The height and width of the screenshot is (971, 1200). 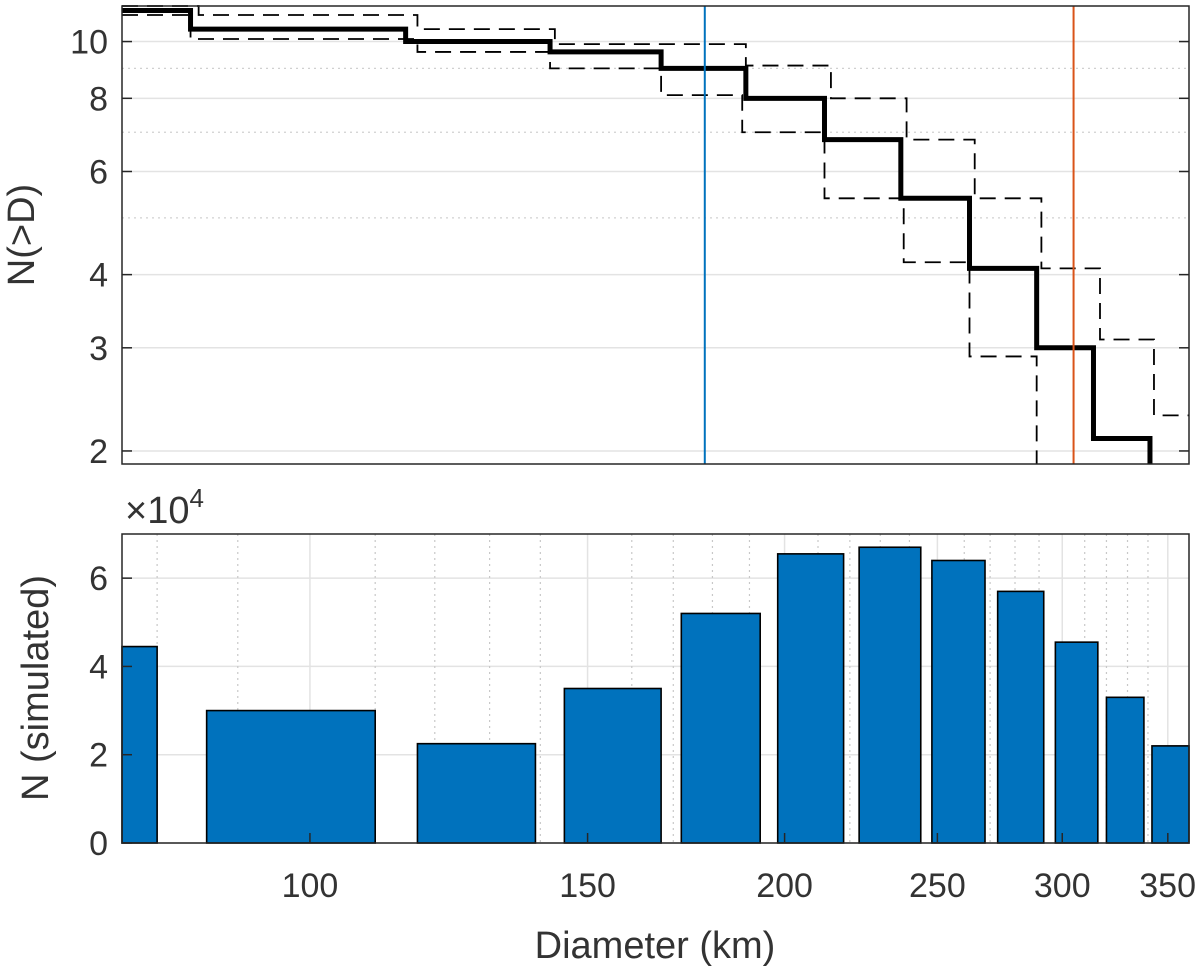 I want to click on bottom-y-tick-label: 0, so click(x=98, y=844).